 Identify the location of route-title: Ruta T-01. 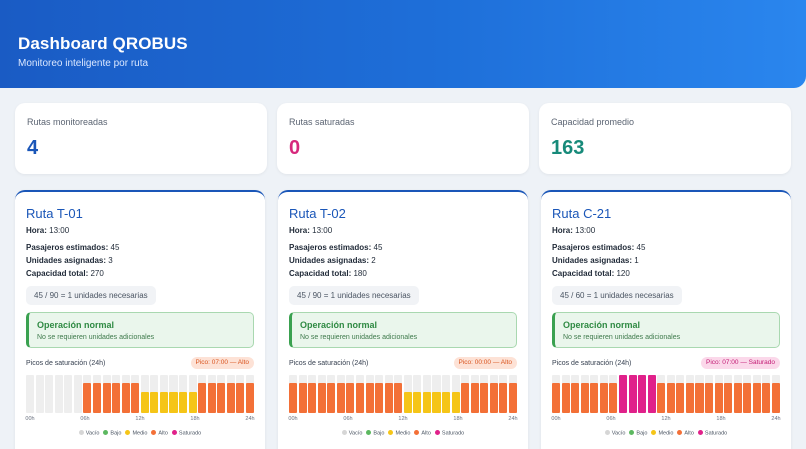
(54, 213).